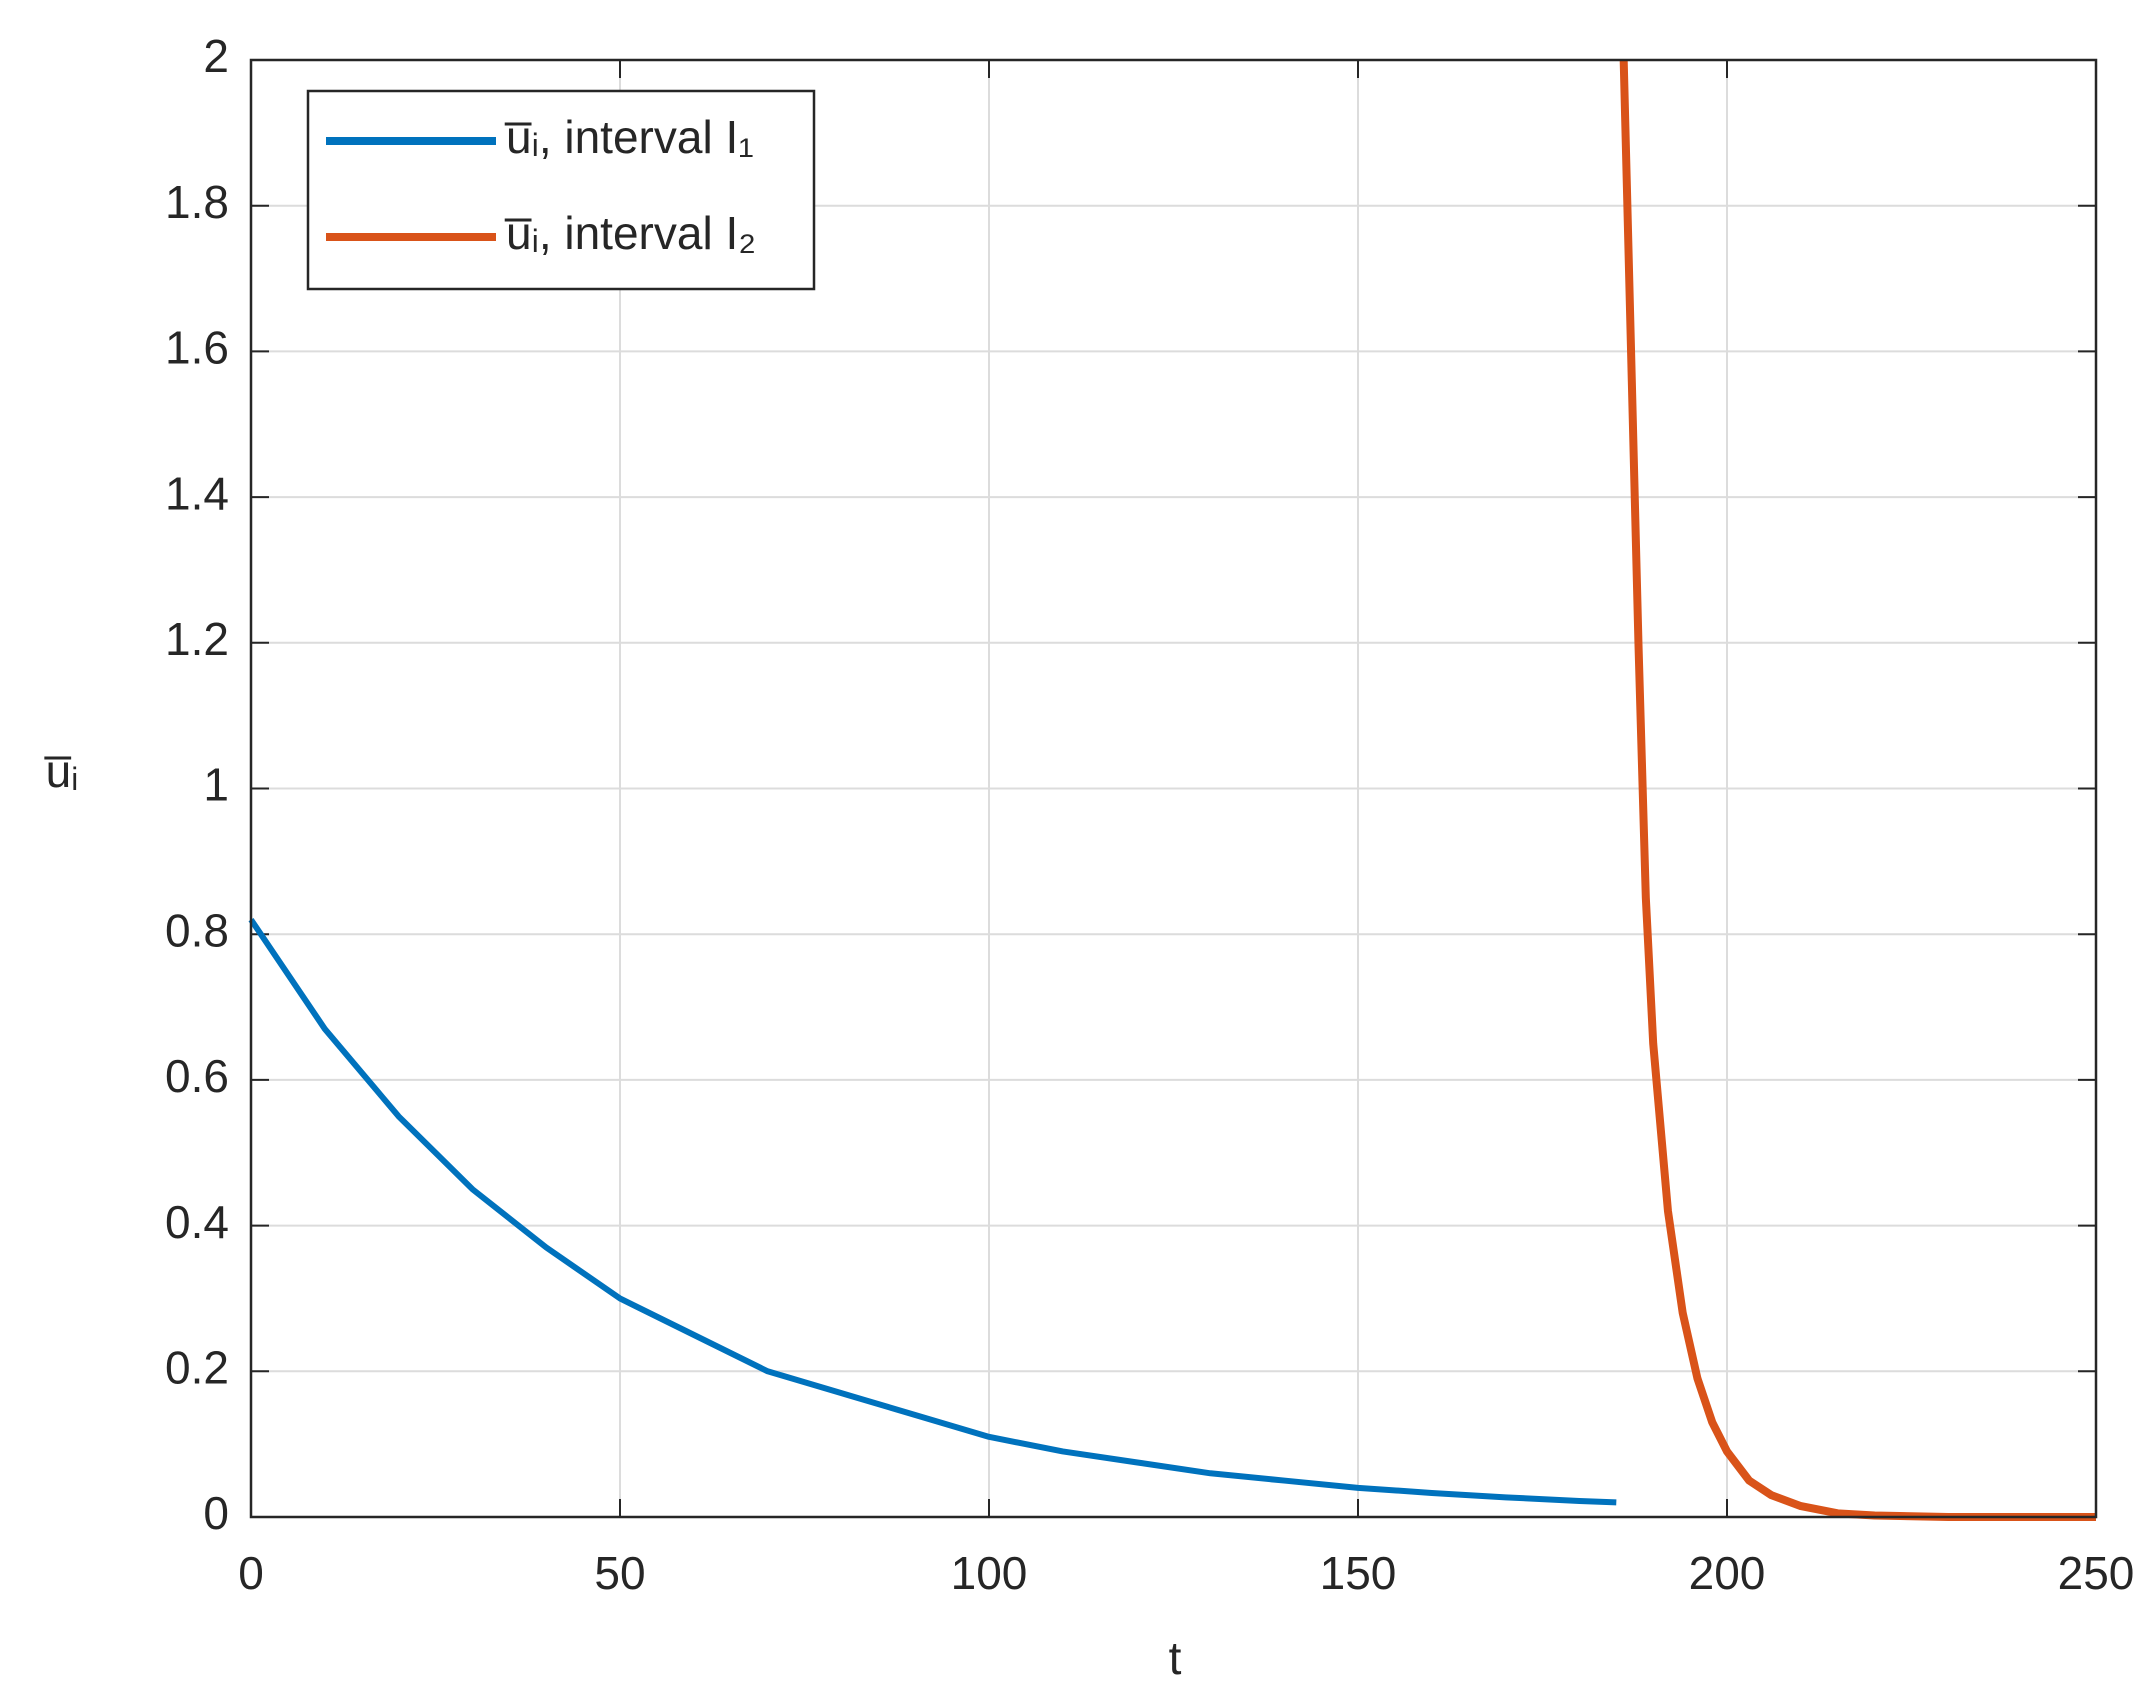  What do you see at coordinates (216, 785) in the screenshot?
I see `y-tick-label: 1` at bounding box center [216, 785].